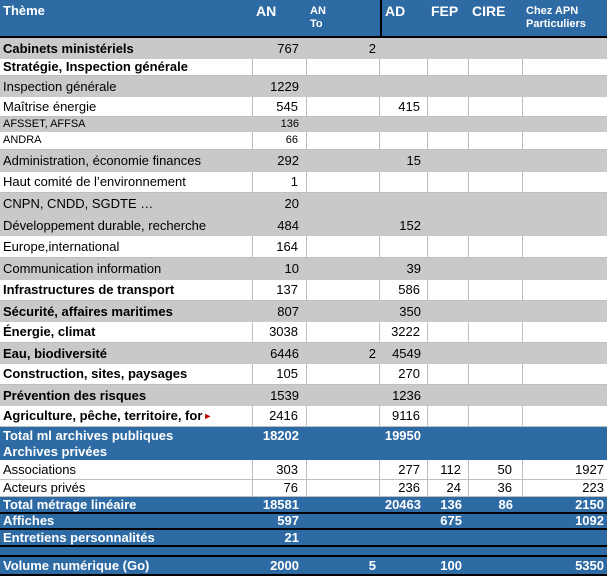  I want to click on cell-theme: Haut comité de l’environnement, so click(126, 182).